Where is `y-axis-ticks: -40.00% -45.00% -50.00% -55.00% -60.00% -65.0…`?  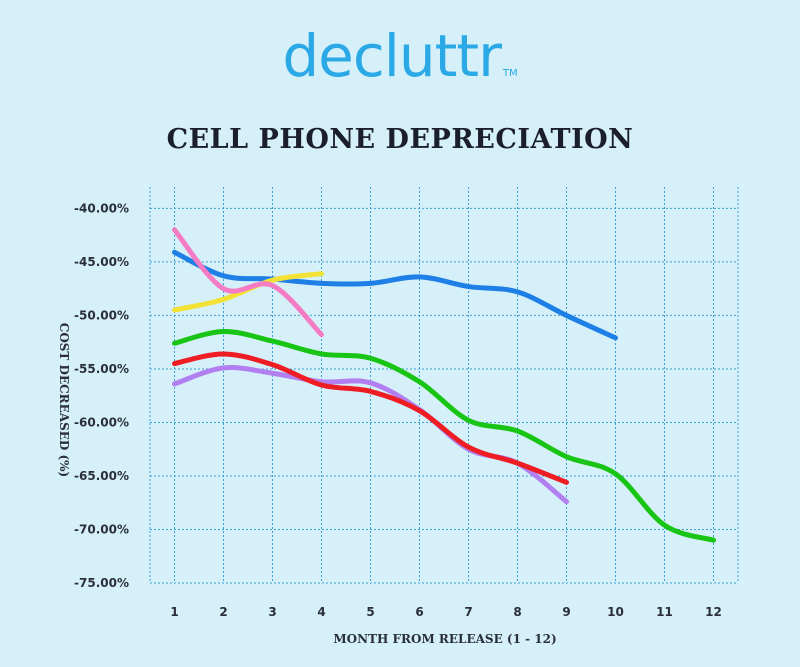
y-axis-ticks: -40.00% -45.00% -50.00% -55.00% -60.00% -65.0… is located at coordinates (101, 395).